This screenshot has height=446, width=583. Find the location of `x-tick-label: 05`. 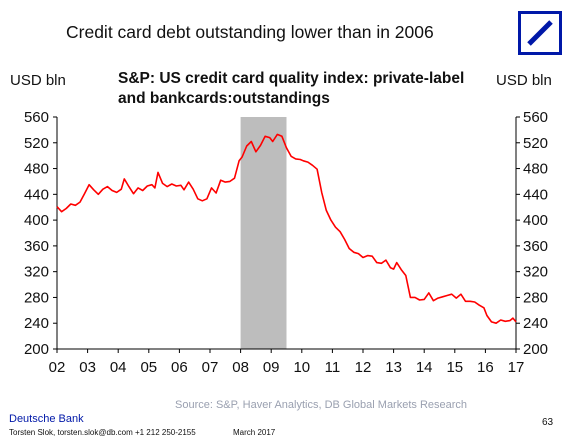

x-tick-label: 05 is located at coordinates (148, 367).